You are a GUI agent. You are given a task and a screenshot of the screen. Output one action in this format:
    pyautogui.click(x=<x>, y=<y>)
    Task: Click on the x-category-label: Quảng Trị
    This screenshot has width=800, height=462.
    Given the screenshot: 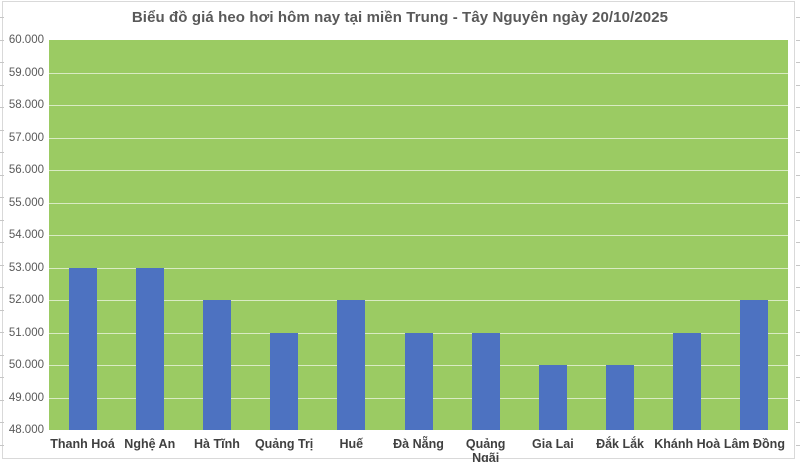 What is the action you would take?
    pyautogui.click(x=284, y=444)
    